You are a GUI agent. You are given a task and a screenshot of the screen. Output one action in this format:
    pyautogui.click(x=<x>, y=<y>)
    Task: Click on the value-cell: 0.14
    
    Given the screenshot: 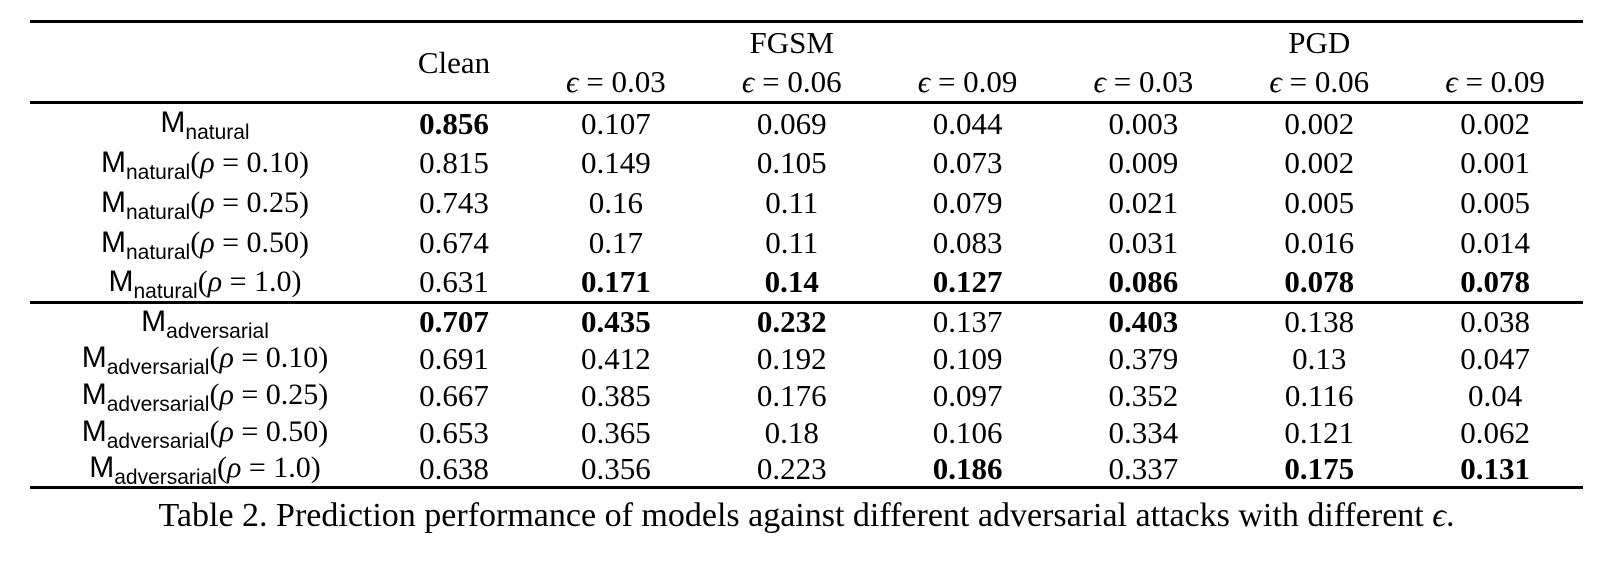 What is the action you would take?
    pyautogui.click(x=791, y=282)
    